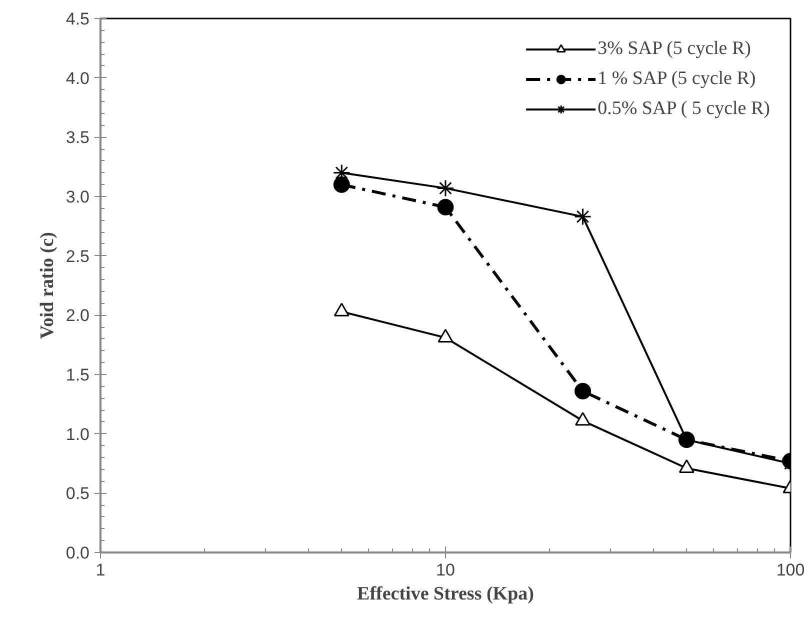  What do you see at coordinates (78, 553) in the screenshot?
I see `y-tick-label: 0.0` at bounding box center [78, 553].